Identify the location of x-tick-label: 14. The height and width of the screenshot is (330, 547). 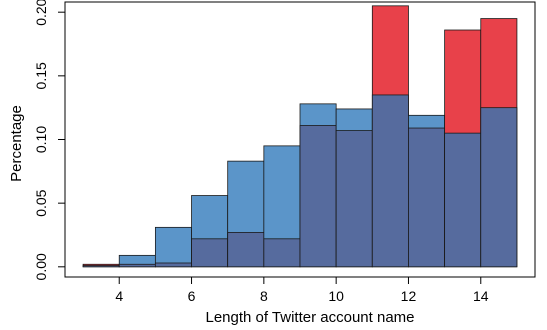
(481, 296).